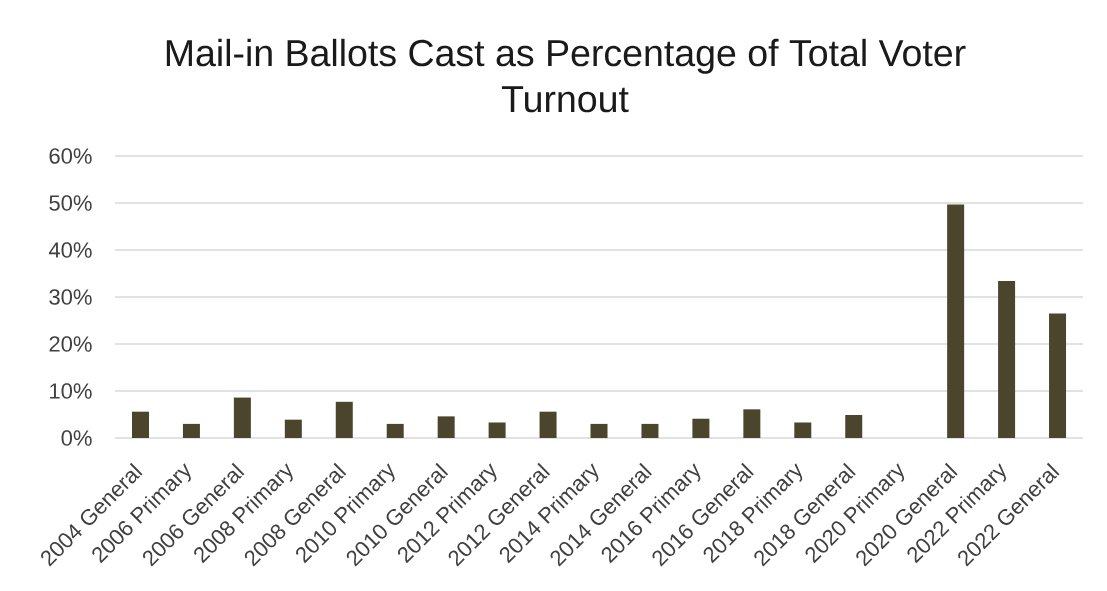 The width and height of the screenshot is (1107, 591). I want to click on y-tick-label: 20%, so click(70, 344).